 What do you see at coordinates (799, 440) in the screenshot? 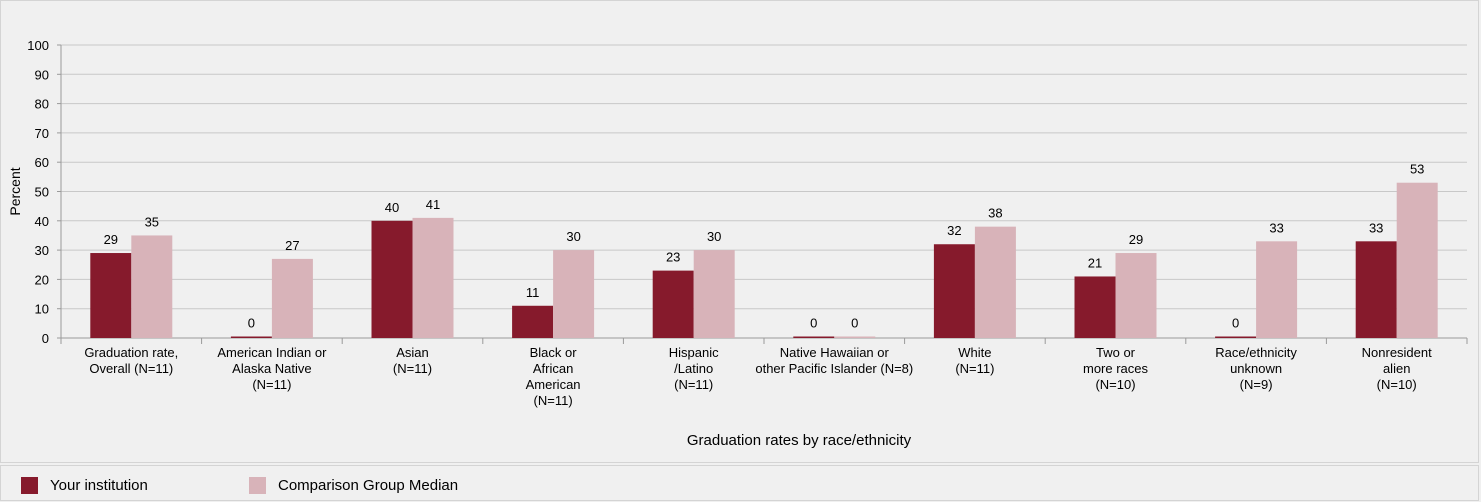
I see `x-axis-title: Graduation rates by race/ethnicity` at bounding box center [799, 440].